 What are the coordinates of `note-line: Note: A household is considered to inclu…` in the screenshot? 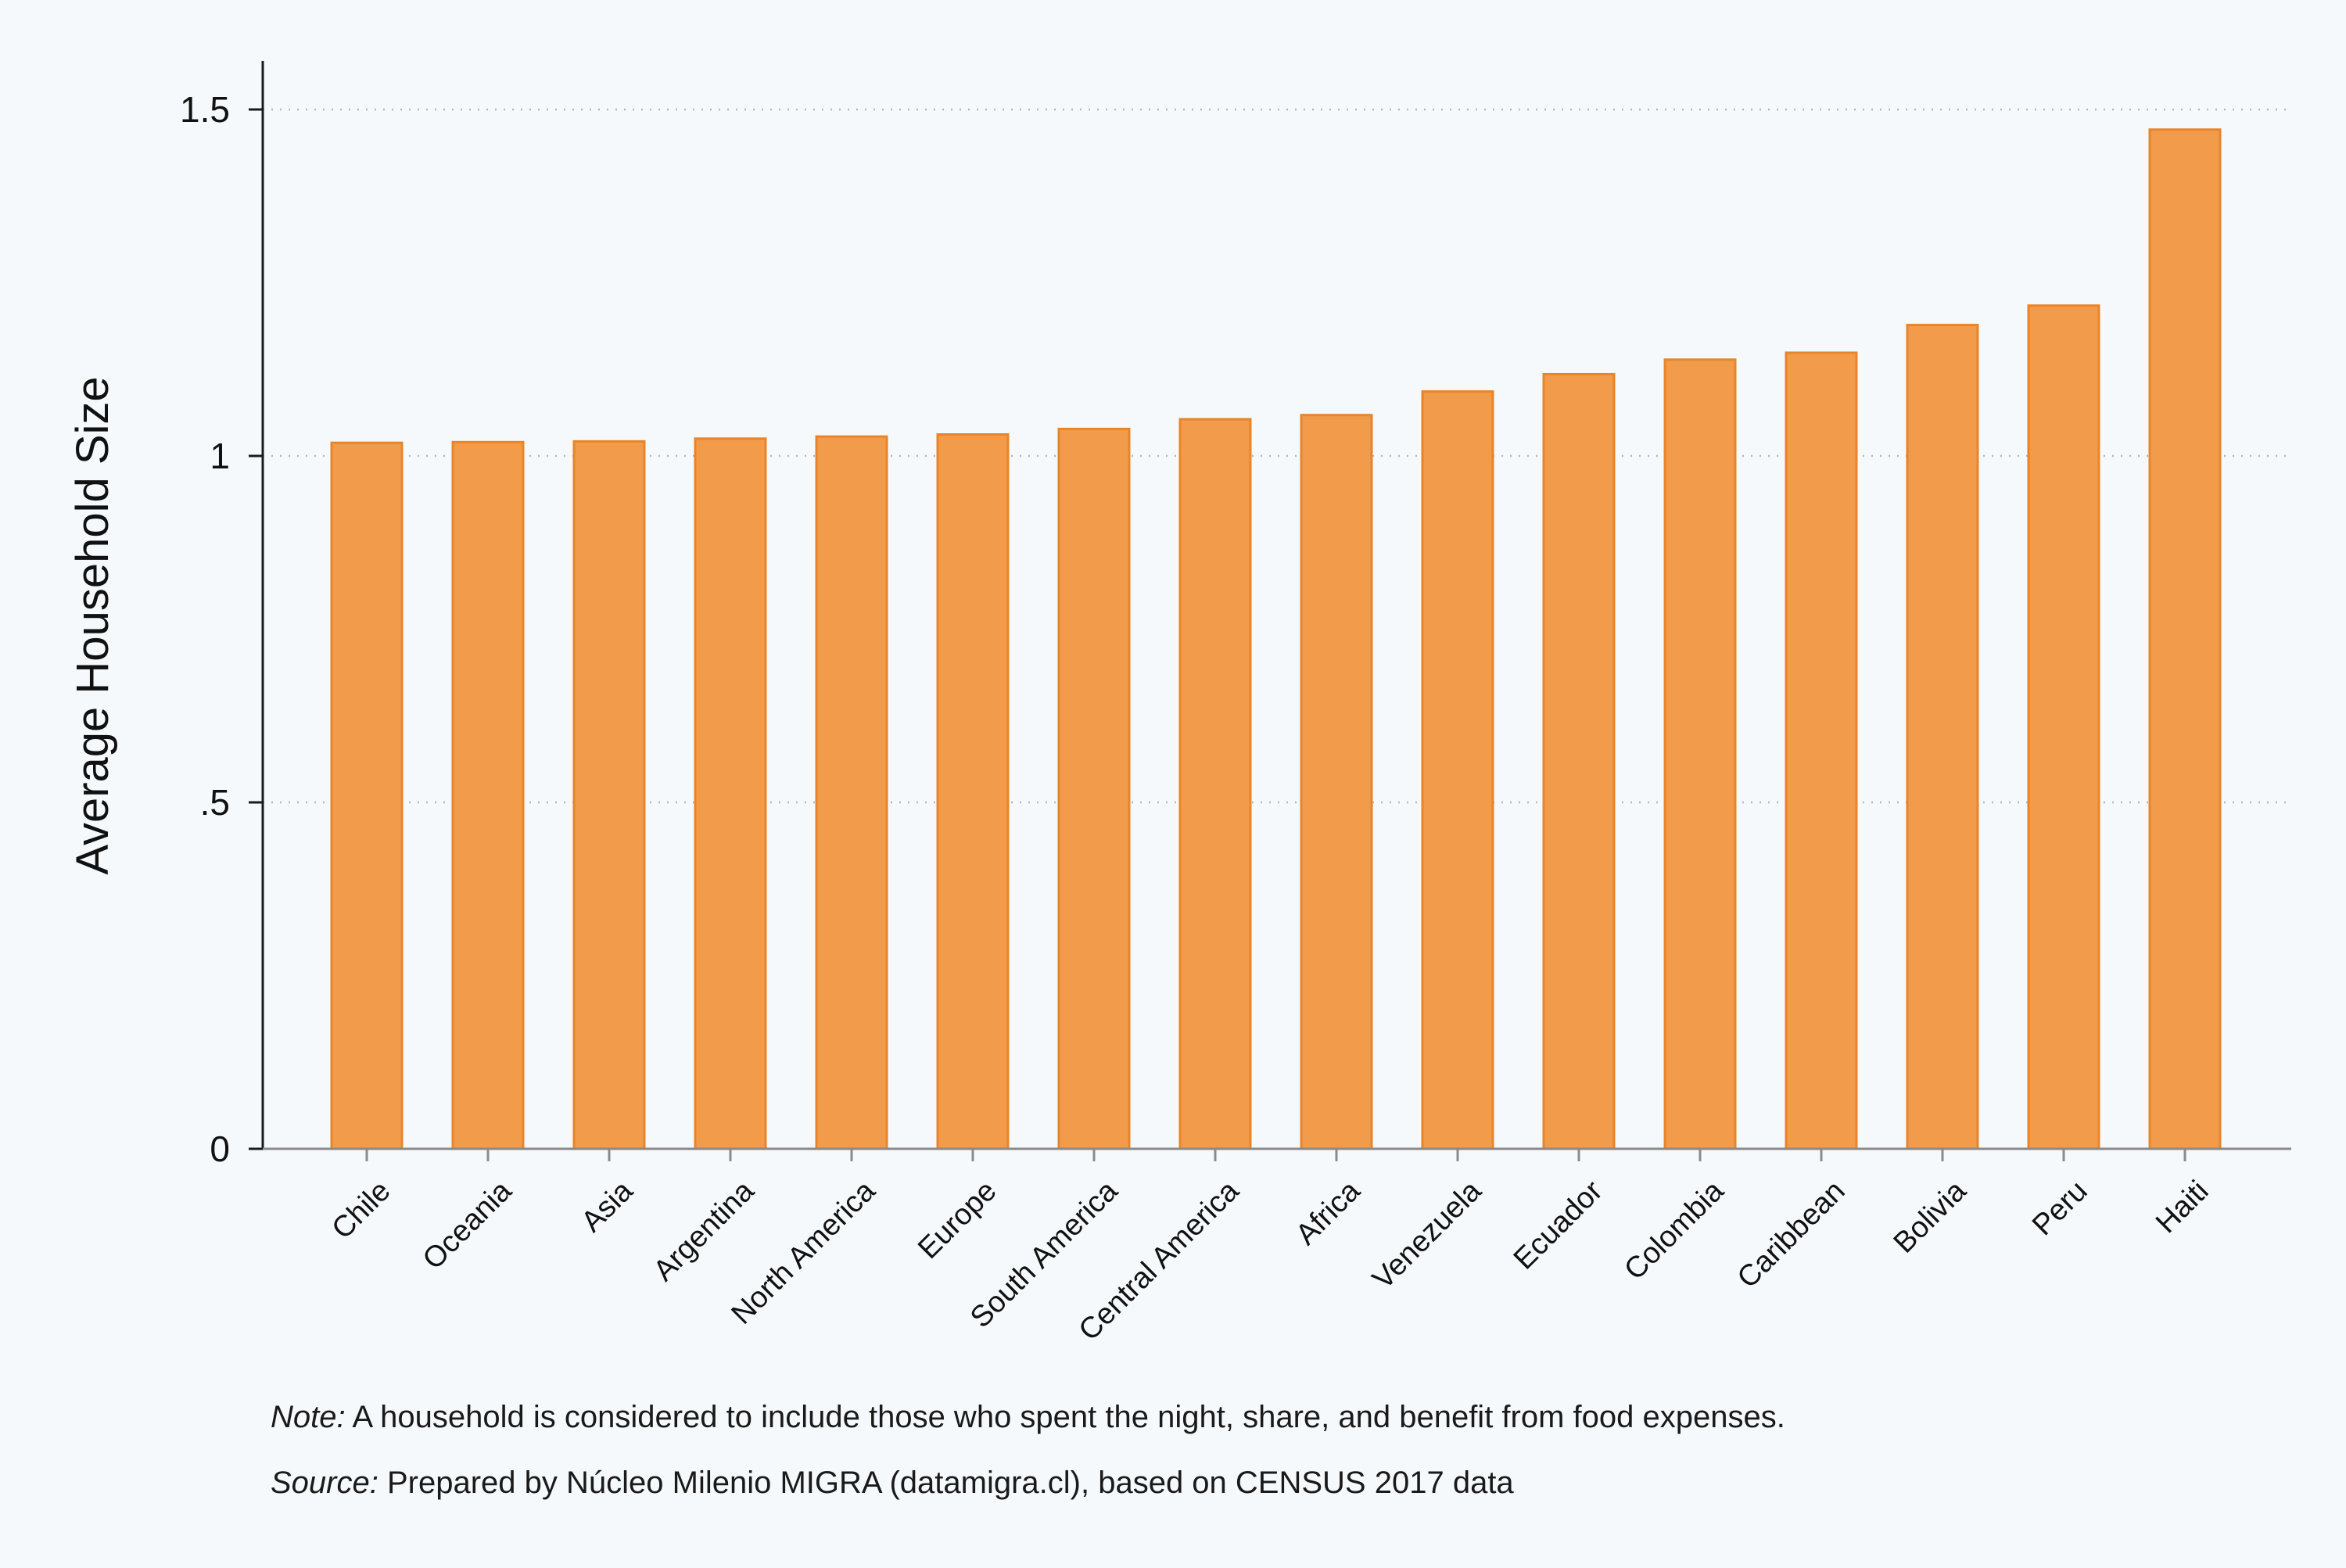 It's located at (1028, 1417).